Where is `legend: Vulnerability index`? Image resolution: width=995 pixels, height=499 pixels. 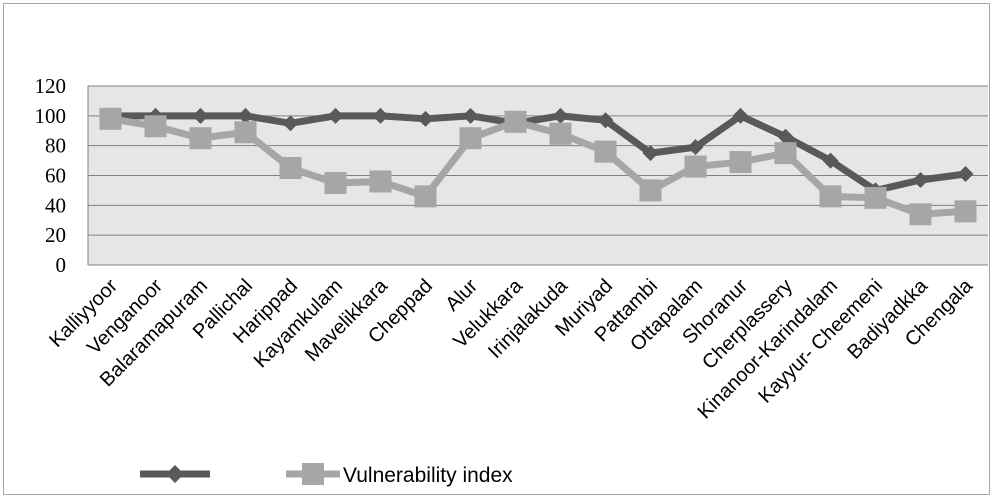 legend: Vulnerability index is located at coordinates (326, 475).